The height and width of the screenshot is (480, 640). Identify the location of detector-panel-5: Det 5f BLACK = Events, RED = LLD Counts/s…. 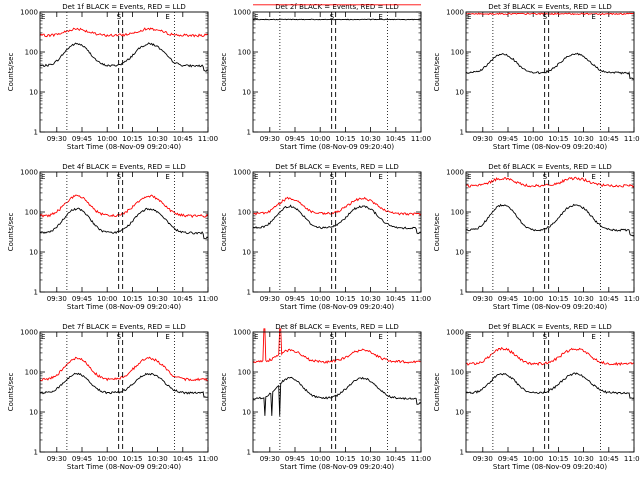
(325, 237).